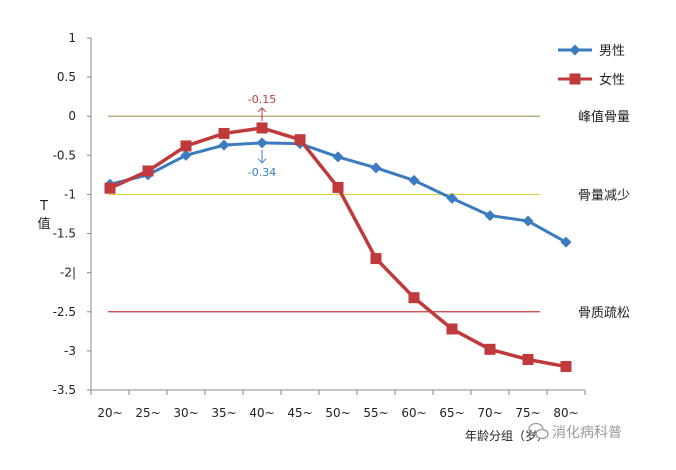  Describe the element at coordinates (591, 51) in the screenshot. I see `legend-item: 男性` at that location.